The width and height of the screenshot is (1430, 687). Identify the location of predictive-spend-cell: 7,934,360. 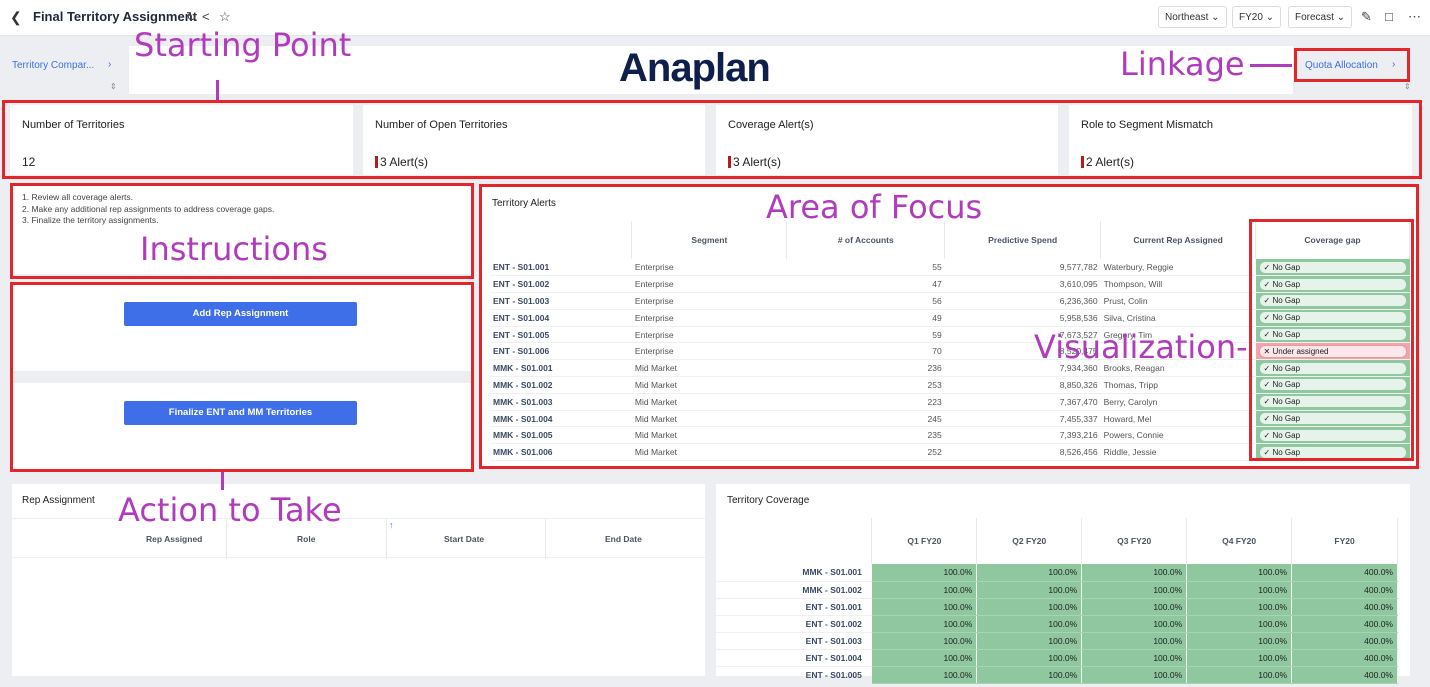
(1022, 368).